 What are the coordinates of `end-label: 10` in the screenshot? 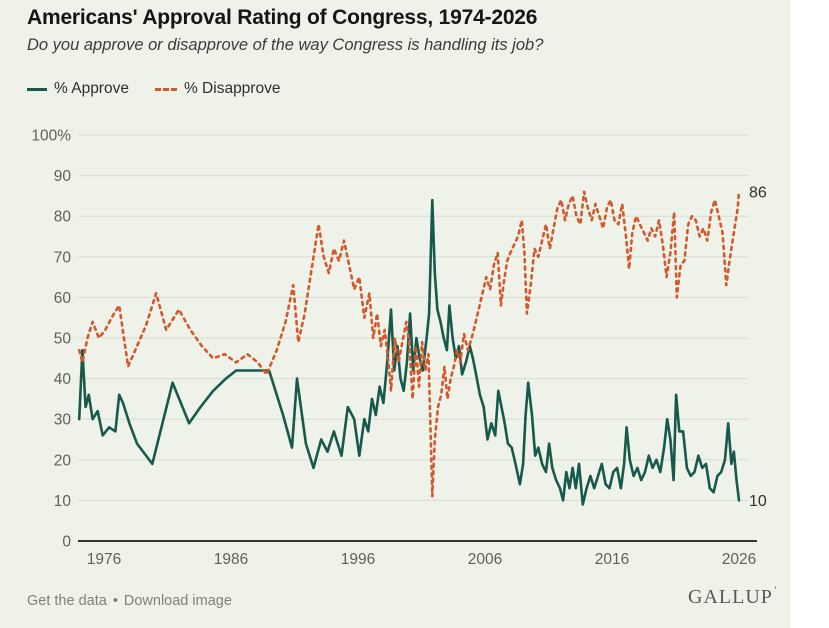 It's located at (758, 501).